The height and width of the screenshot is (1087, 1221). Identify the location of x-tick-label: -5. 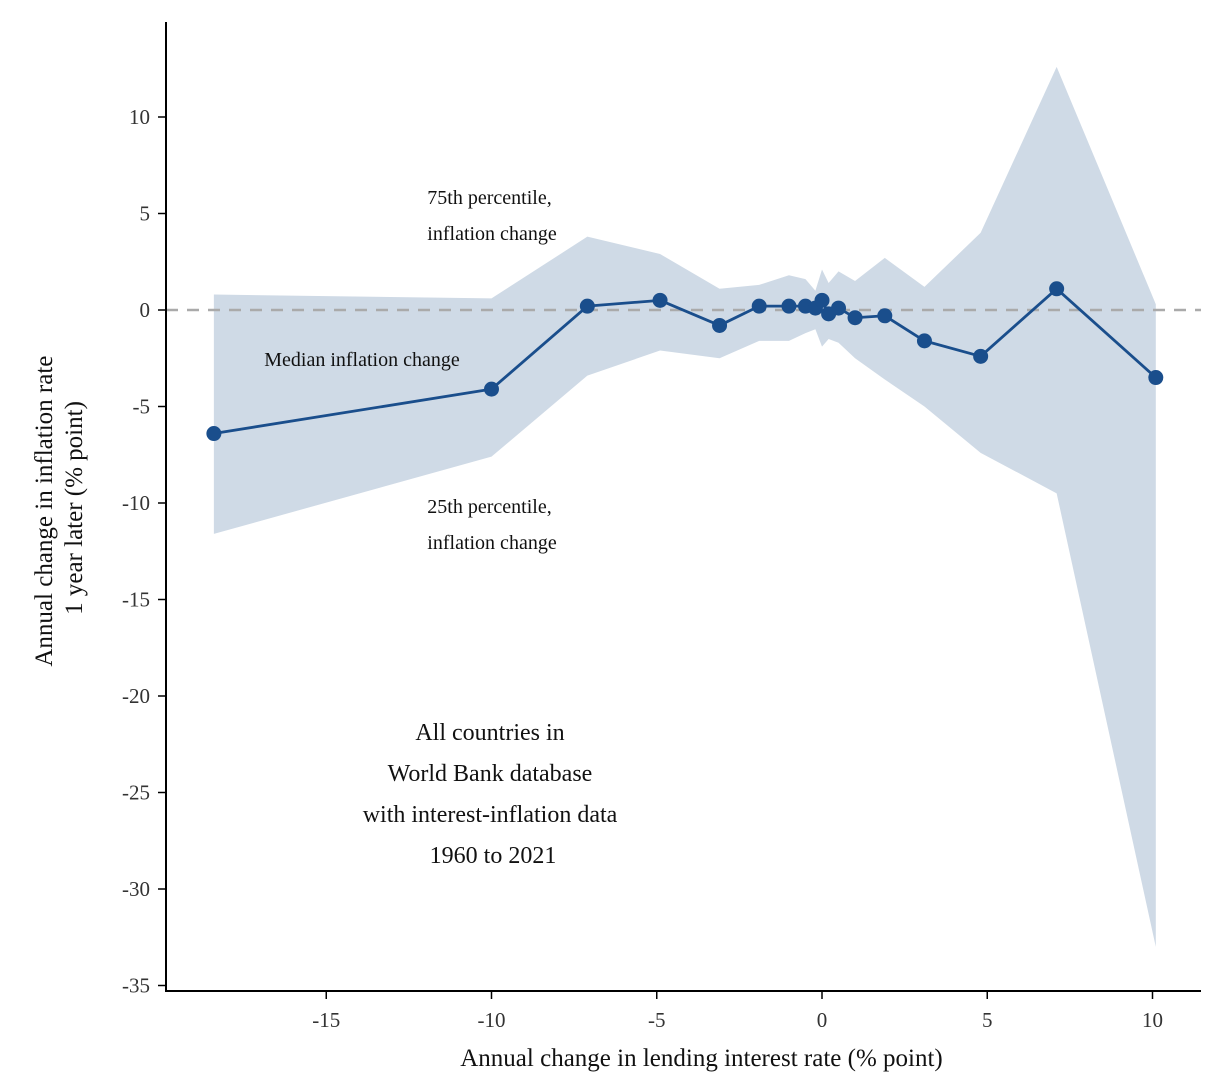
(657, 1020).